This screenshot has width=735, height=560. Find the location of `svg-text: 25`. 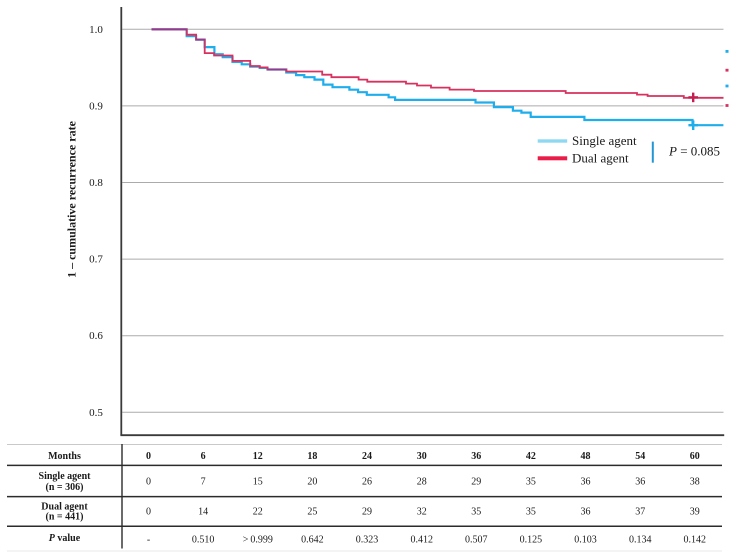

svg-text: 25 is located at coordinates (312, 512).